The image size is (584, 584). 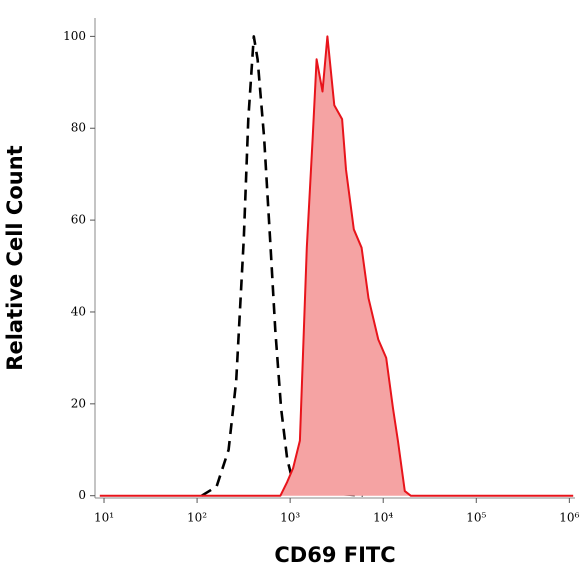 I want to click on y-tick-label: 100, so click(x=74, y=36).